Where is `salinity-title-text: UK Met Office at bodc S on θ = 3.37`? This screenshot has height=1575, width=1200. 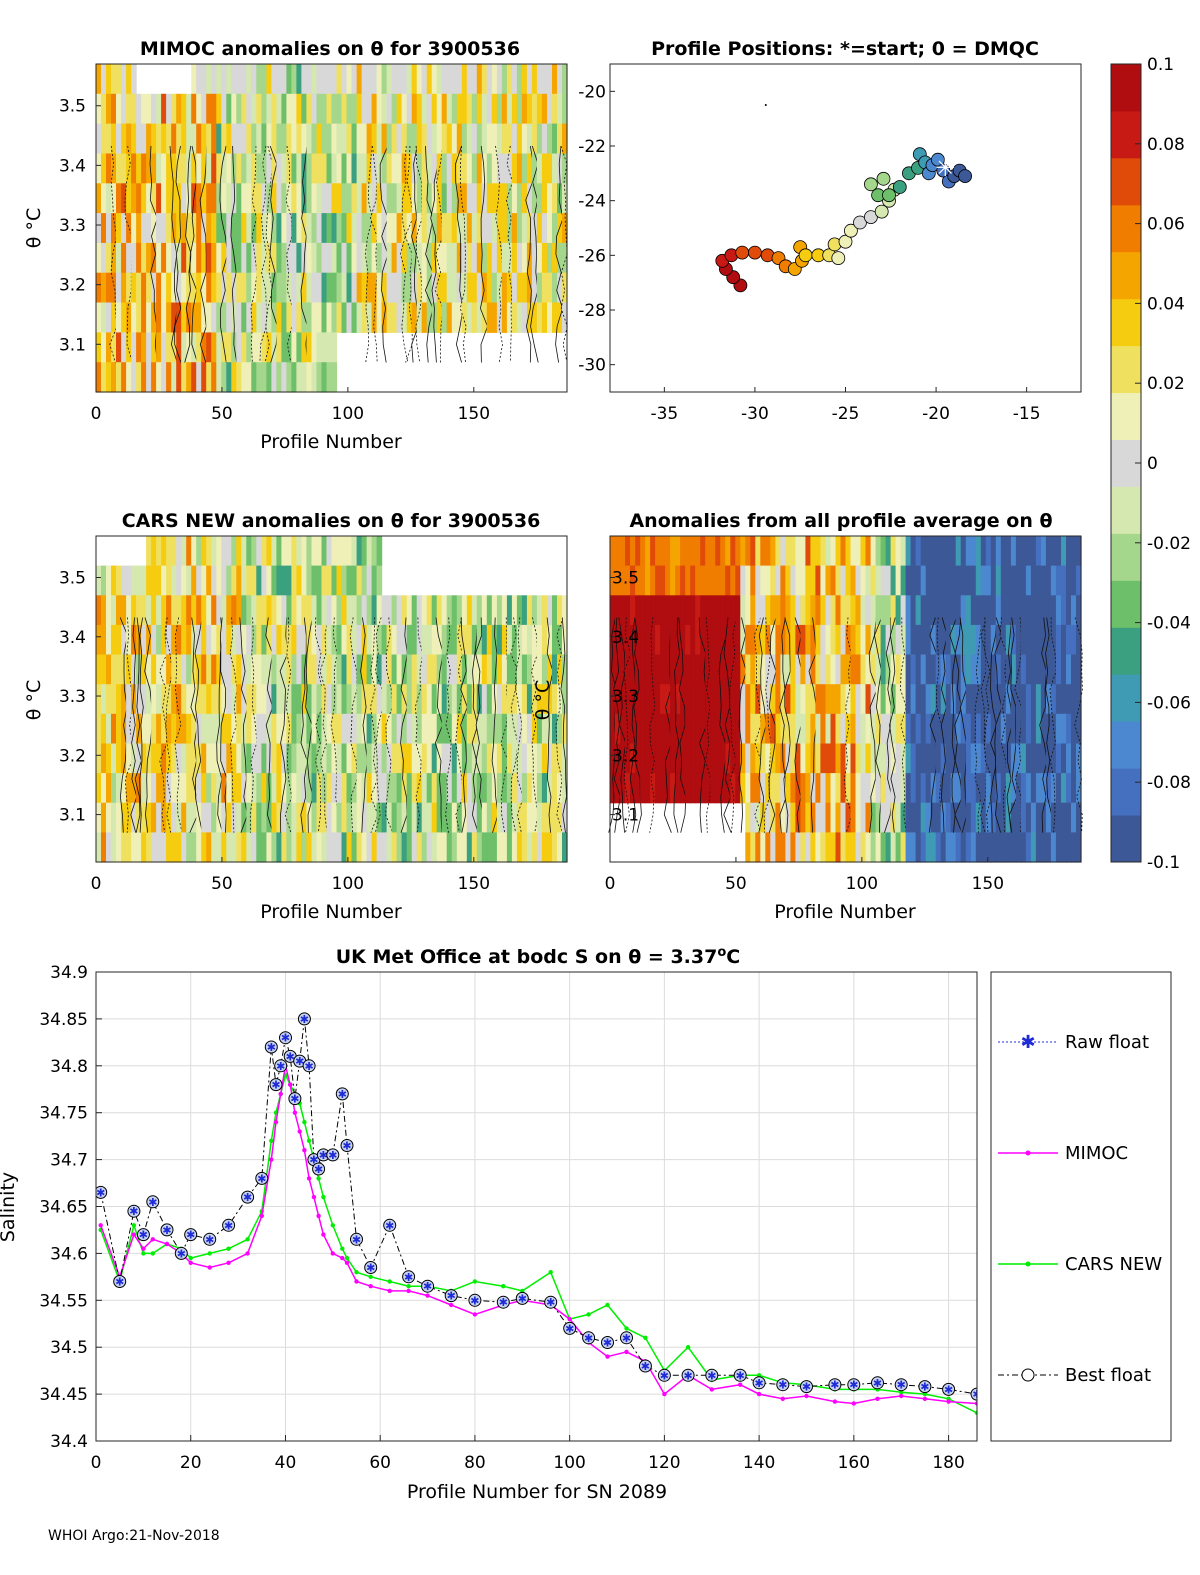
salinity-title-text: UK Met Office at bodc S on θ = 3.37 is located at coordinates (527, 957).